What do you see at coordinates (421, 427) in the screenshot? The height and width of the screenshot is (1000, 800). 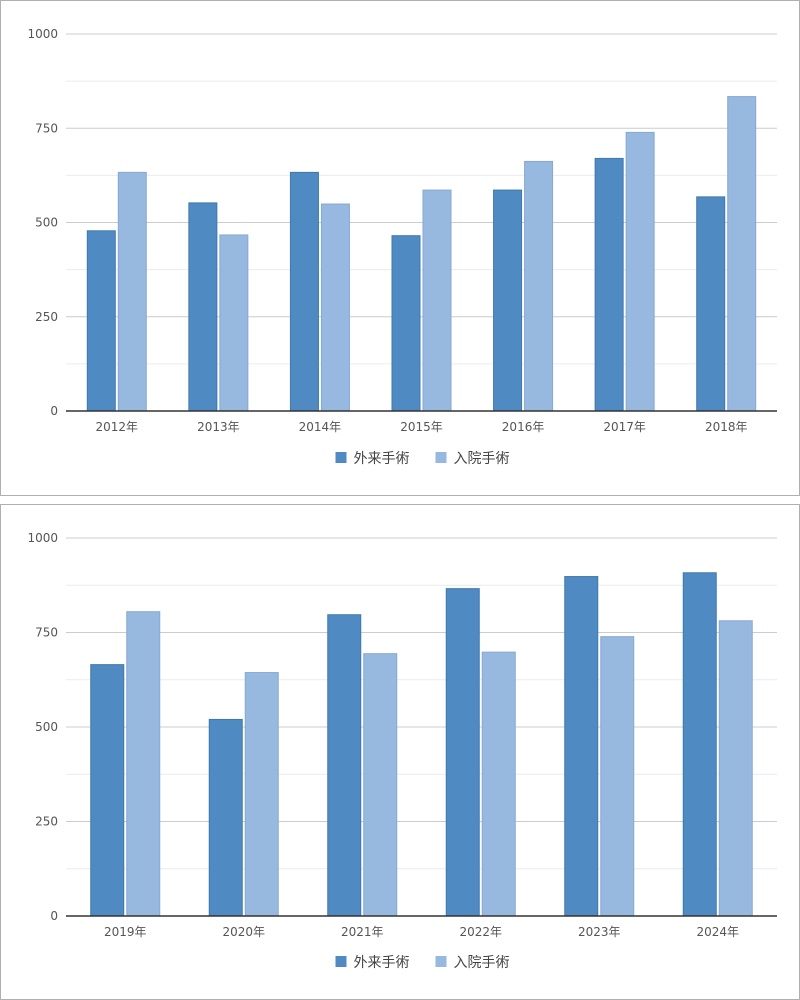 I see `x-tick-label: 2015年` at bounding box center [421, 427].